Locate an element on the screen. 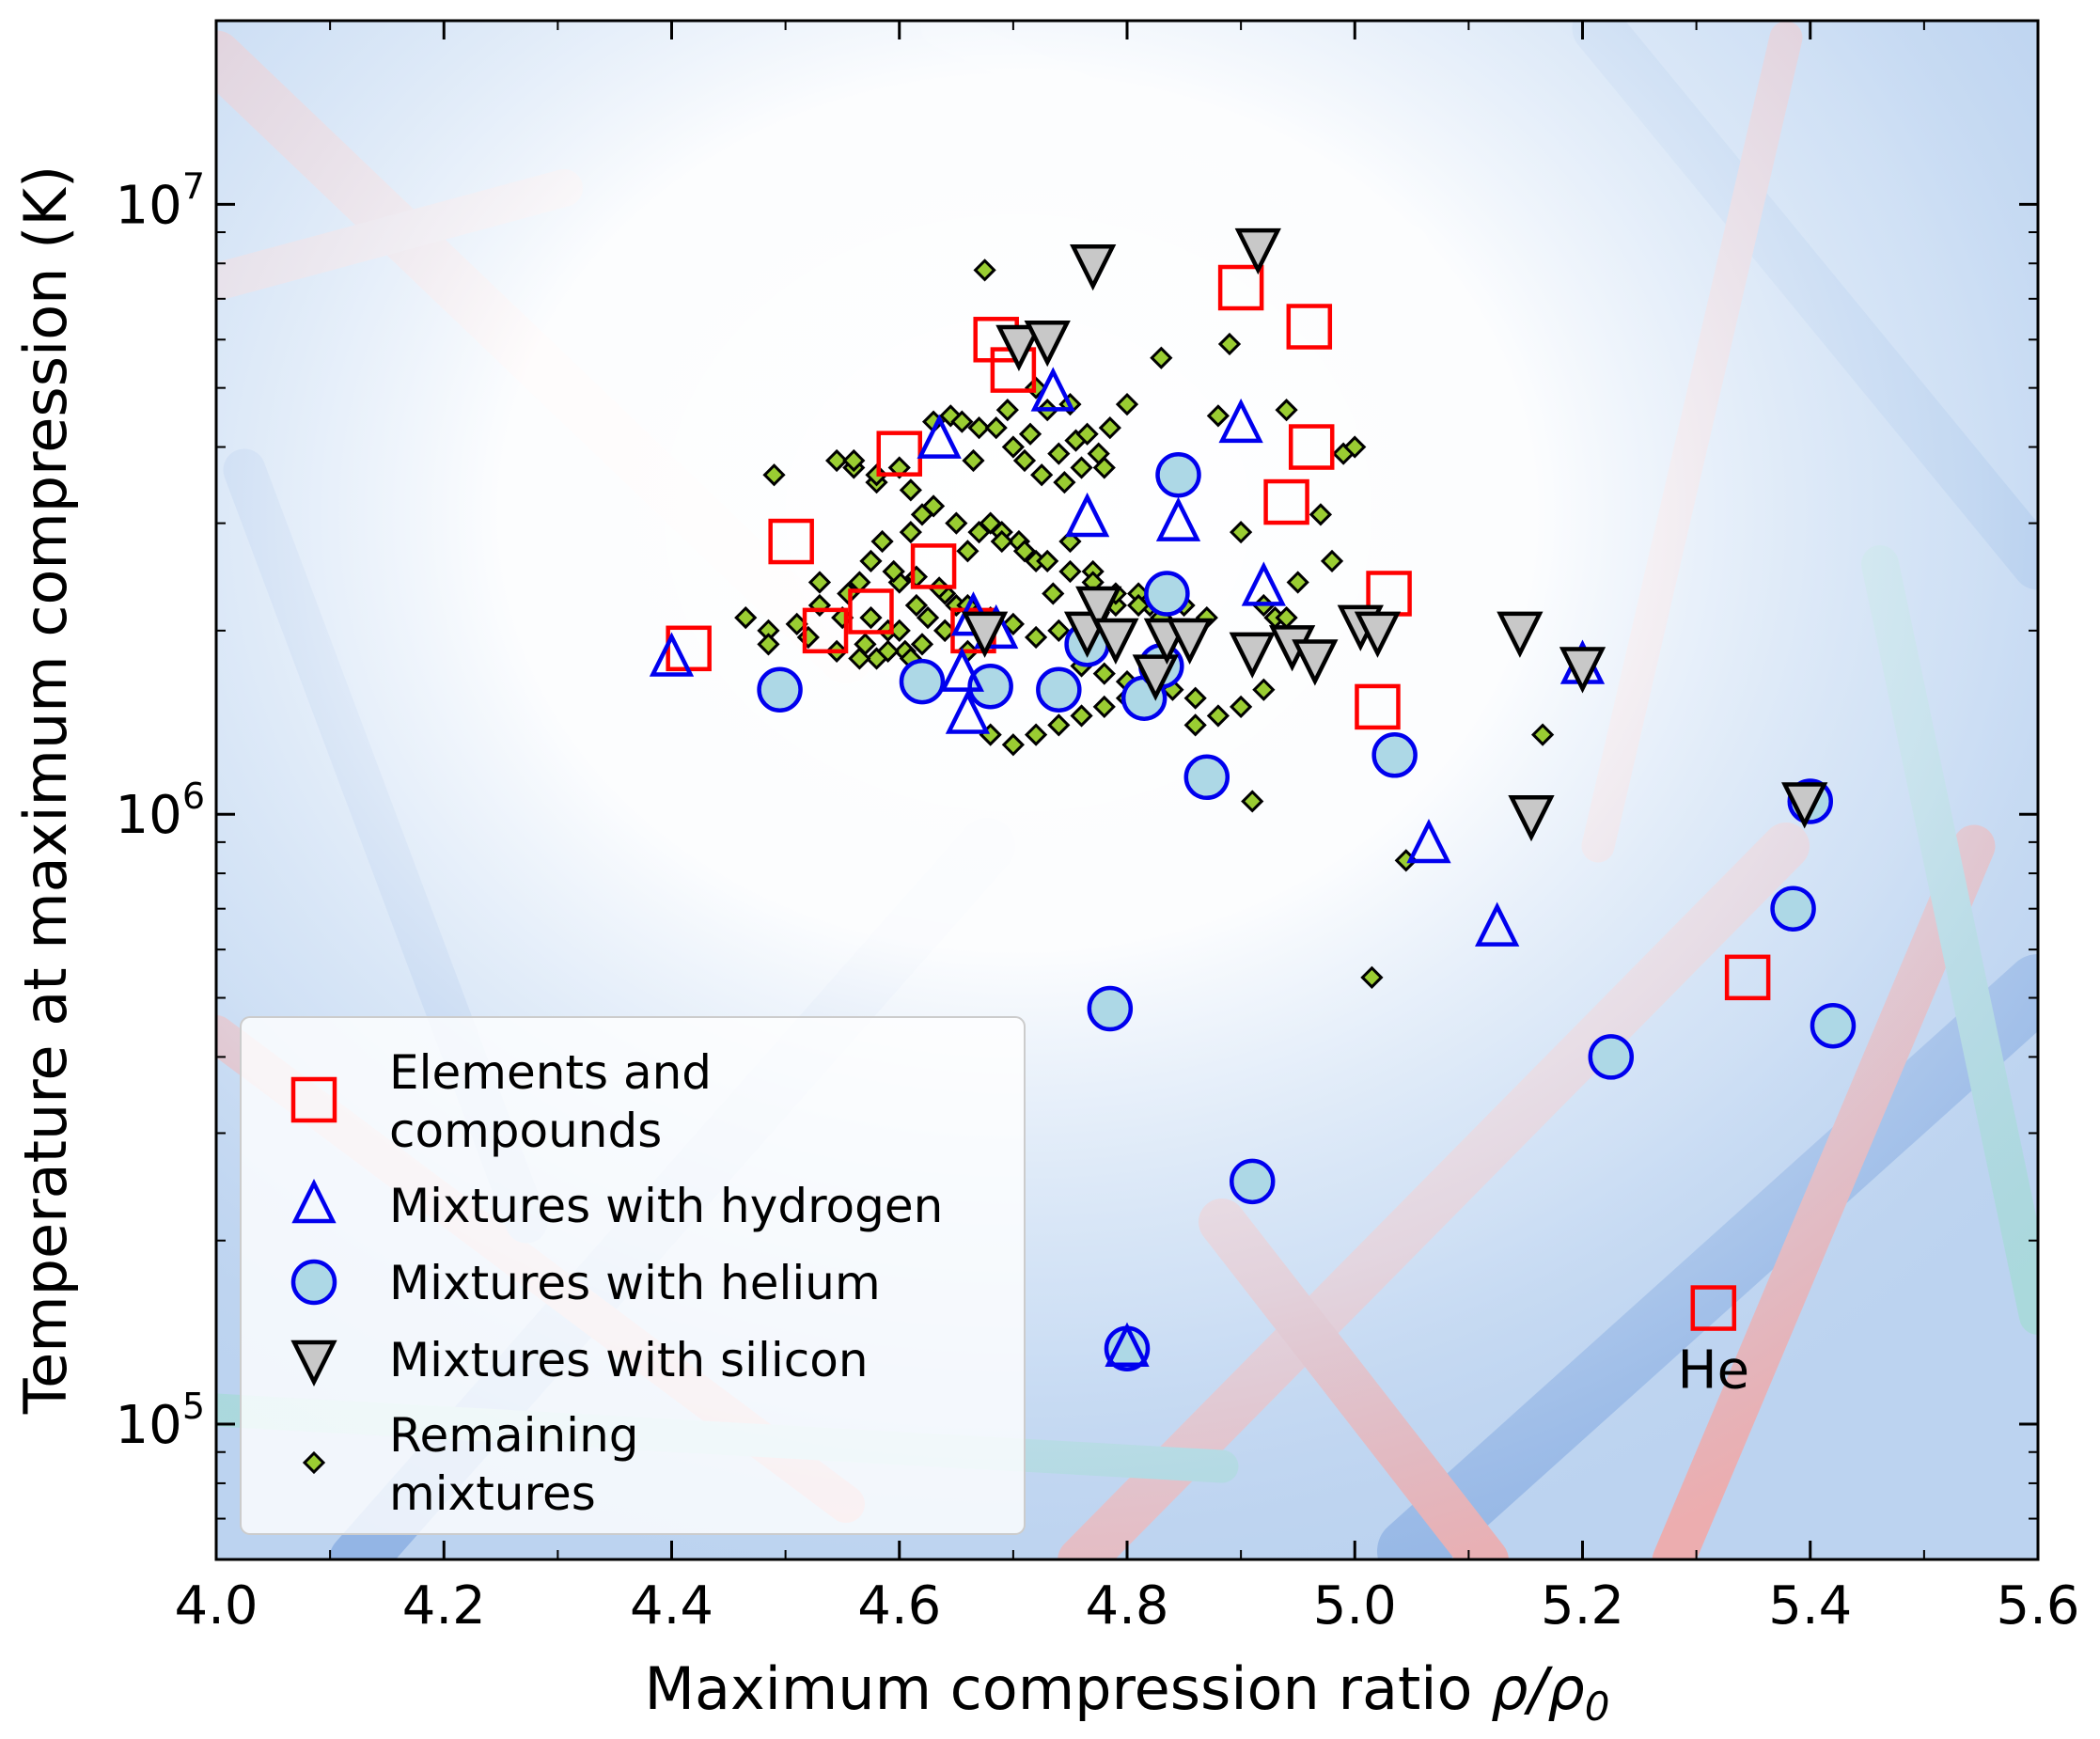  y-axis-label: Temperature at maximum compression (K) is located at coordinates (45, 790).